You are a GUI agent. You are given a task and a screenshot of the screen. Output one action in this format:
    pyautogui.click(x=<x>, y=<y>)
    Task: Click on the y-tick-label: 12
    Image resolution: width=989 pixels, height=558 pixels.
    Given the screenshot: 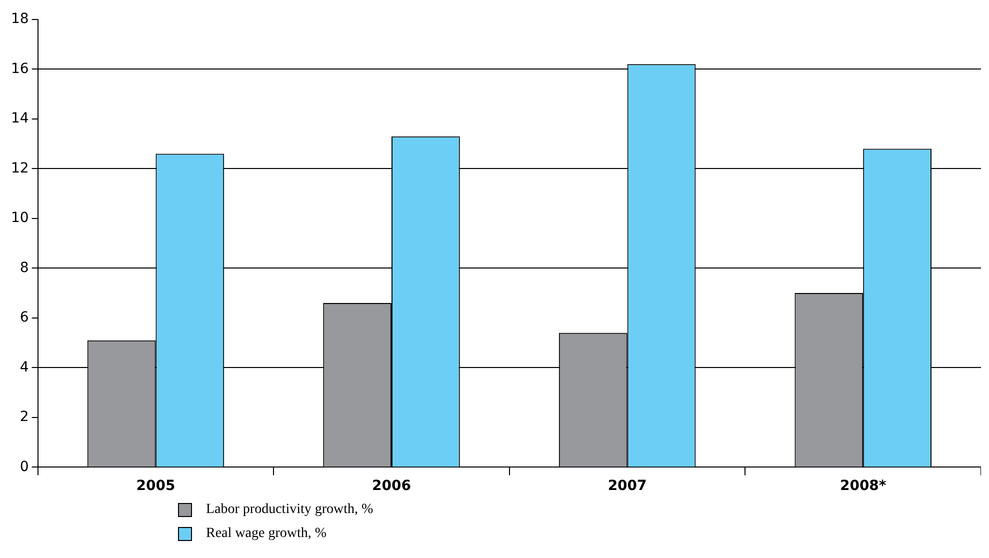 What is the action you would take?
    pyautogui.click(x=19, y=168)
    